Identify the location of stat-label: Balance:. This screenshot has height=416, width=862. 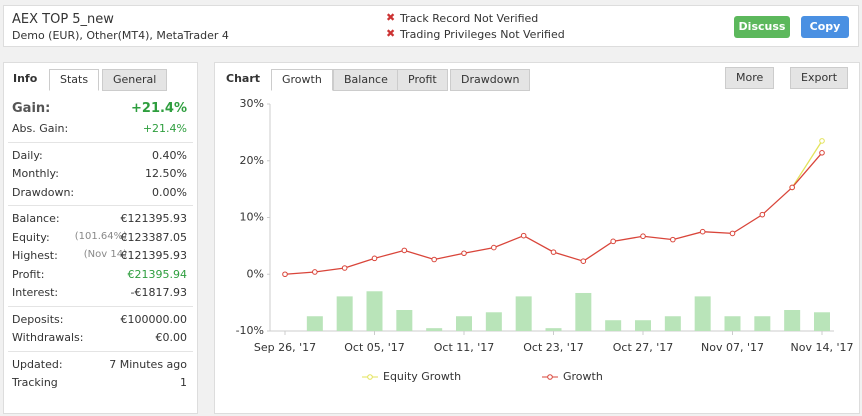
(36, 218).